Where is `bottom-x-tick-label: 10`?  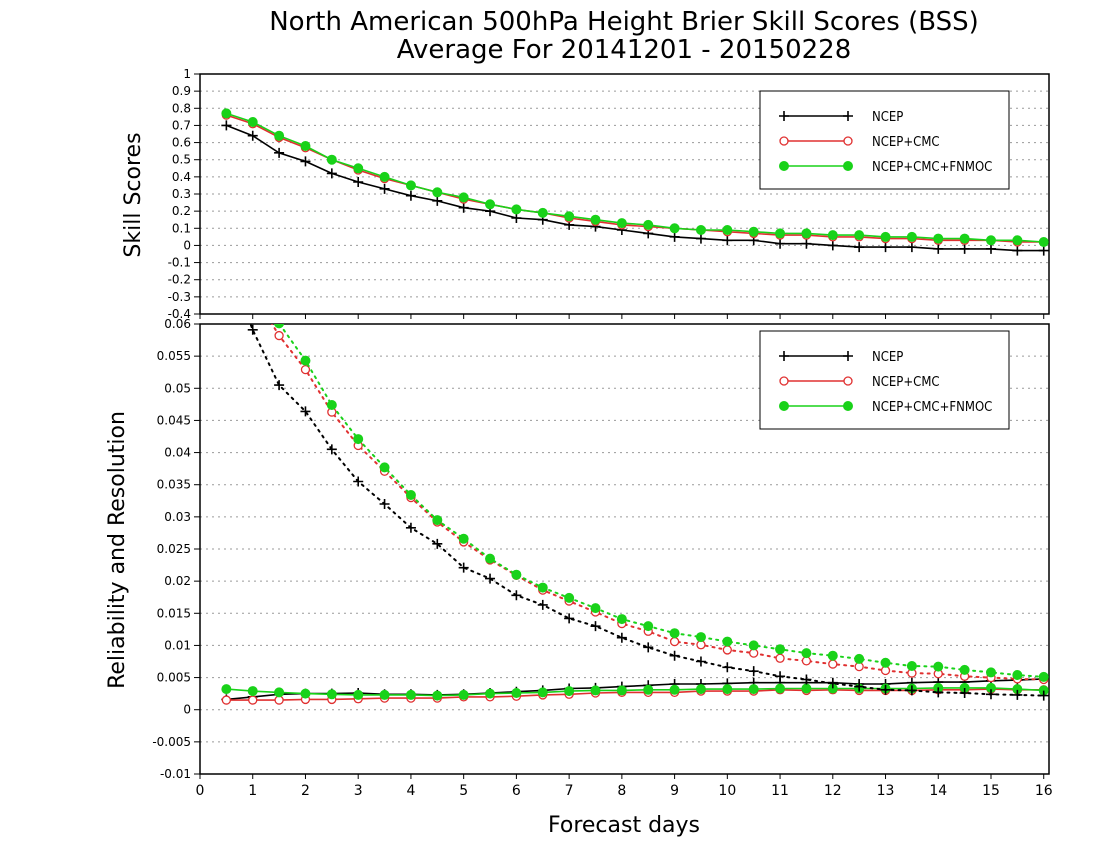
bottom-x-tick-label: 10 is located at coordinates (727, 791).